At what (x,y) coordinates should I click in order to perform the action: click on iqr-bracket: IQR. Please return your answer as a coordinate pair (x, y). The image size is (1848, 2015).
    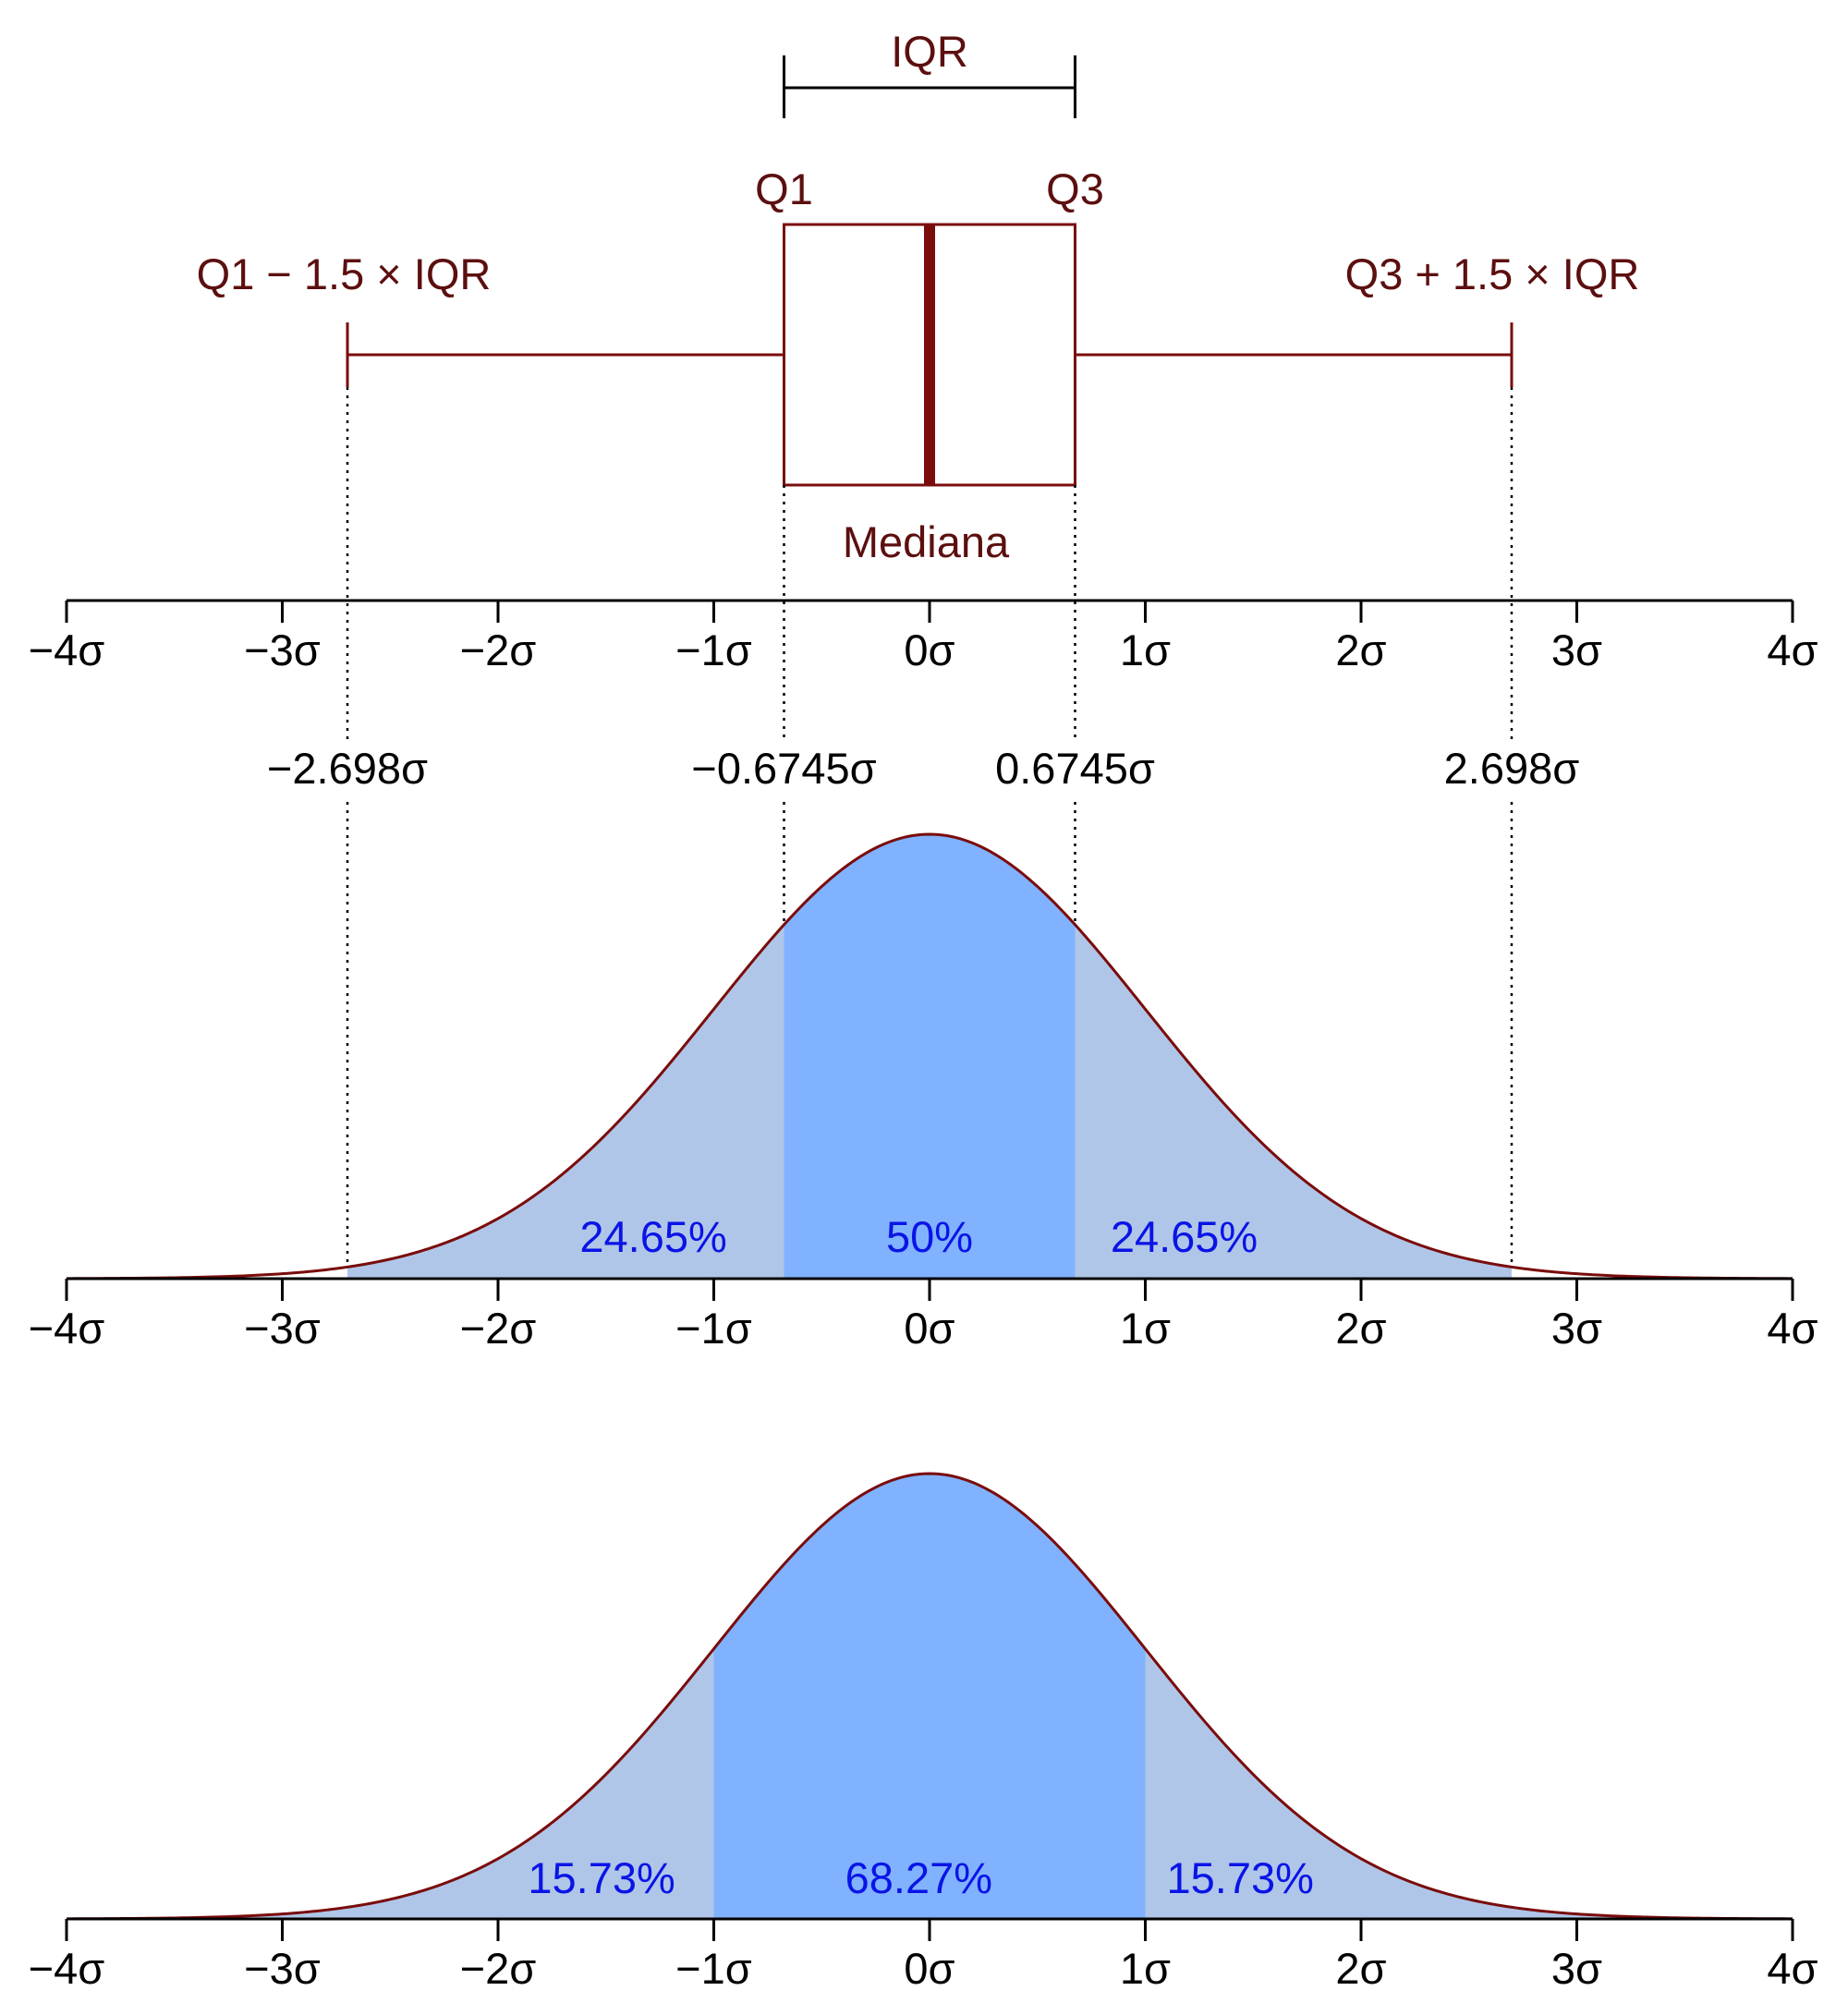
    Looking at the image, I should click on (929, 72).